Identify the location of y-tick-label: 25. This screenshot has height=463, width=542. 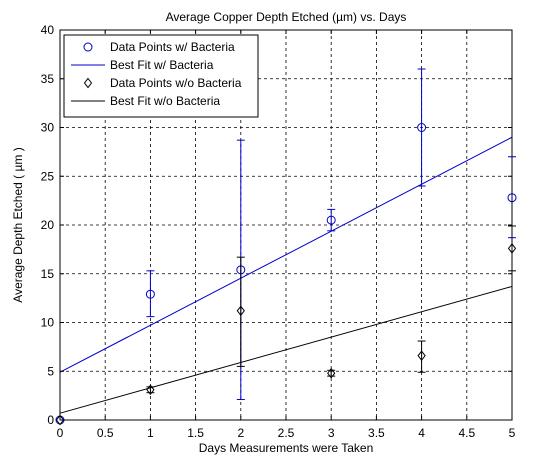
(48, 176).